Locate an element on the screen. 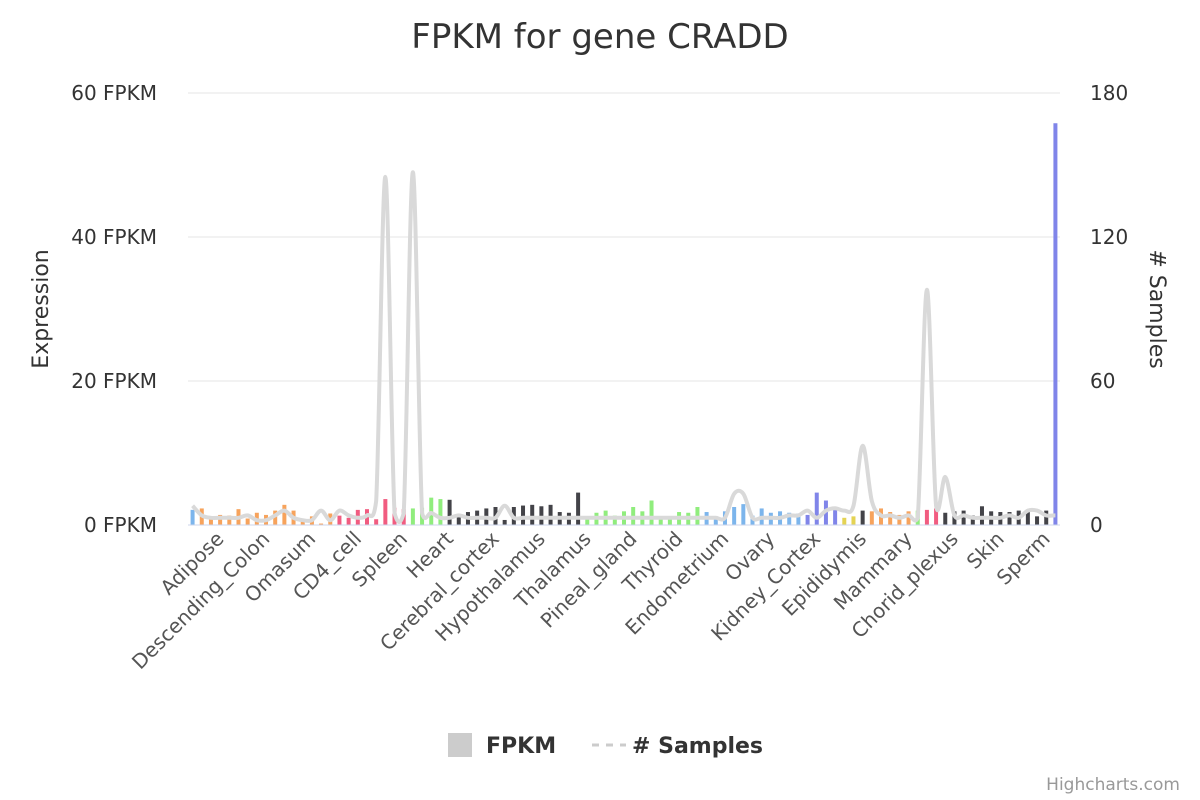  legend-item-fpkm: FPKM is located at coordinates (502, 746).